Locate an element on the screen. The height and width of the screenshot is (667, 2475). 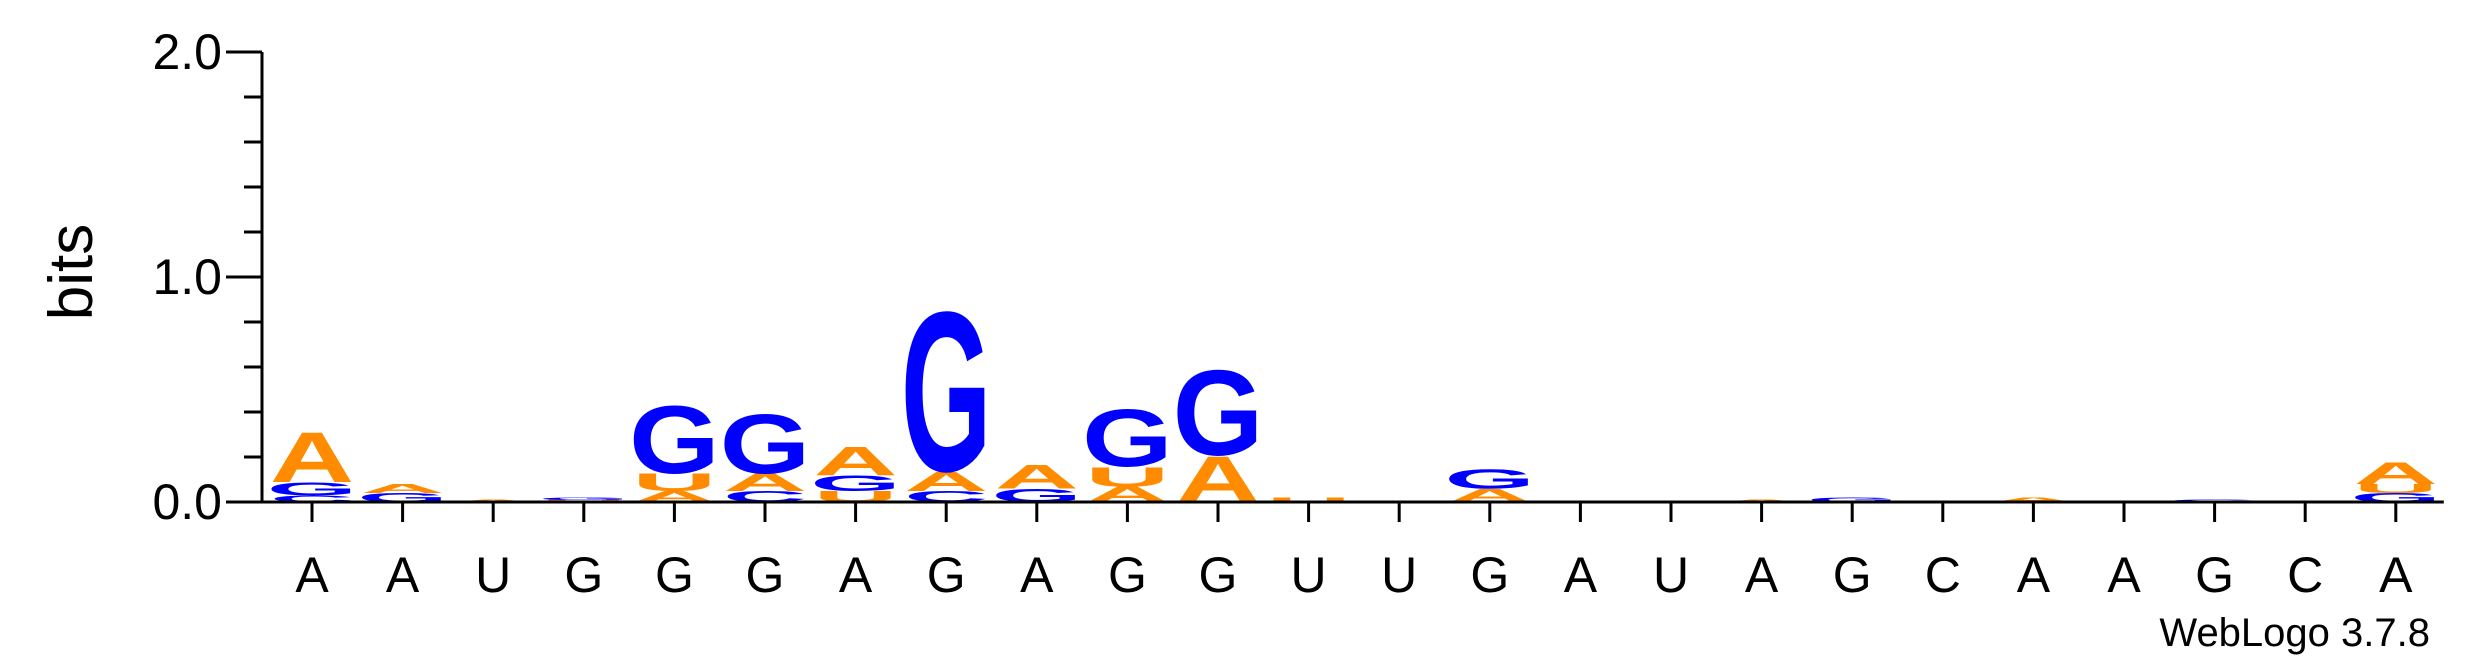
weblogo-credit: WebLogo 3.7.8 is located at coordinates (2294, 633).